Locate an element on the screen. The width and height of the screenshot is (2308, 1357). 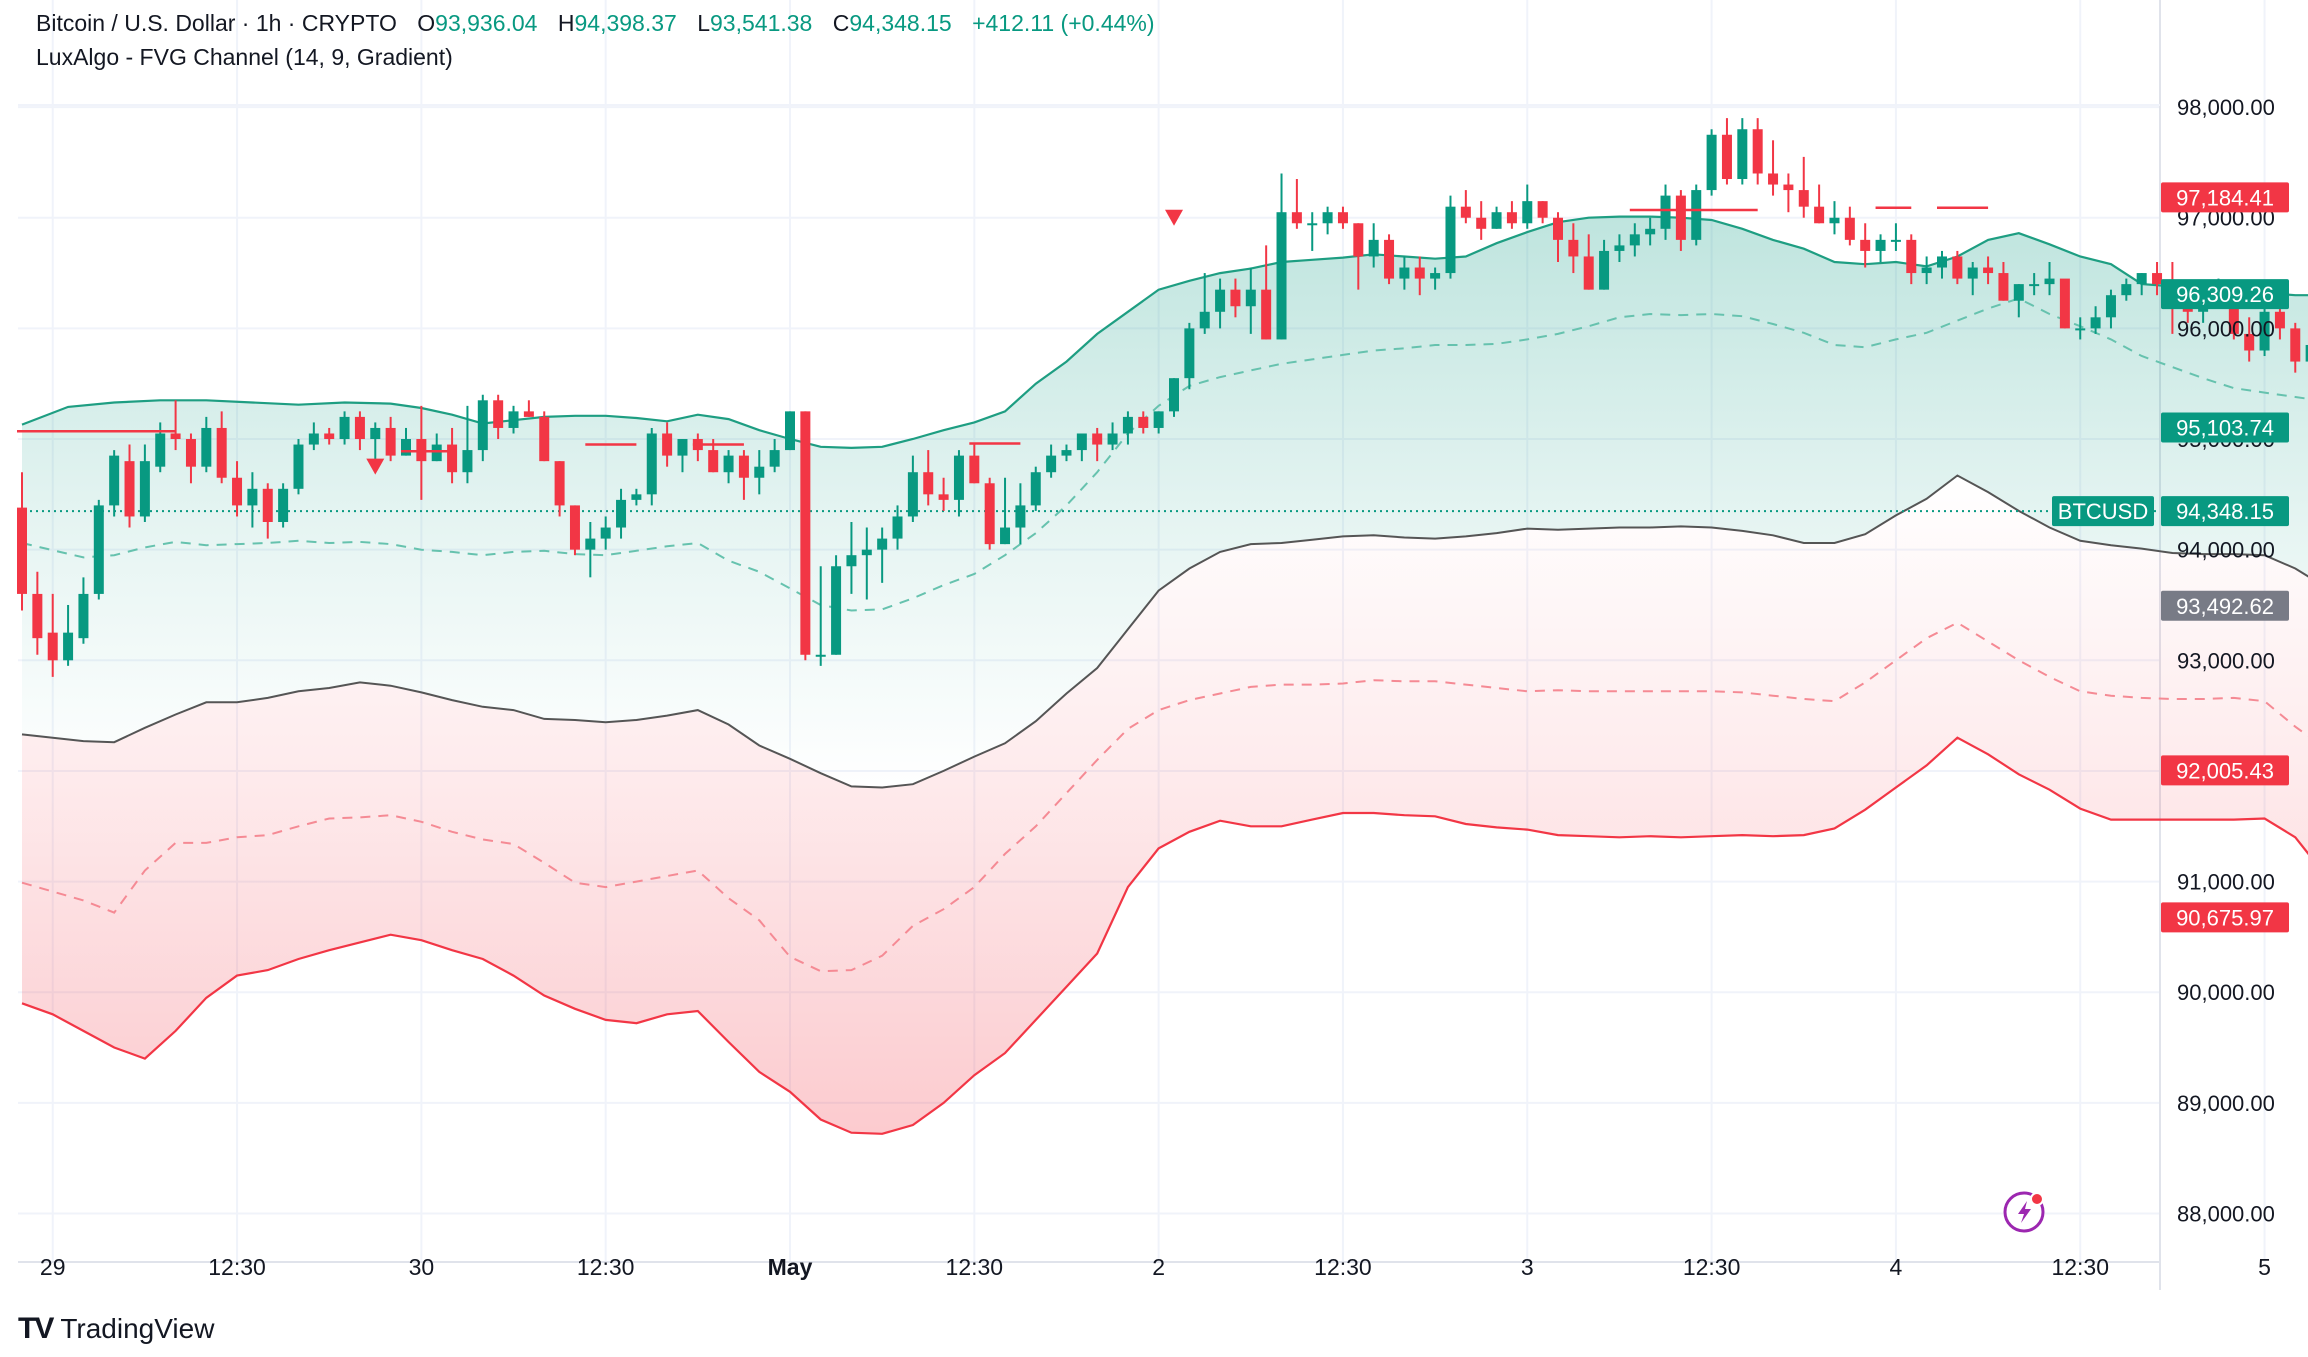
indicator-row: LuxAlgo - FVG Channel (14, 9, Gradient) is located at coordinates (602, 57).